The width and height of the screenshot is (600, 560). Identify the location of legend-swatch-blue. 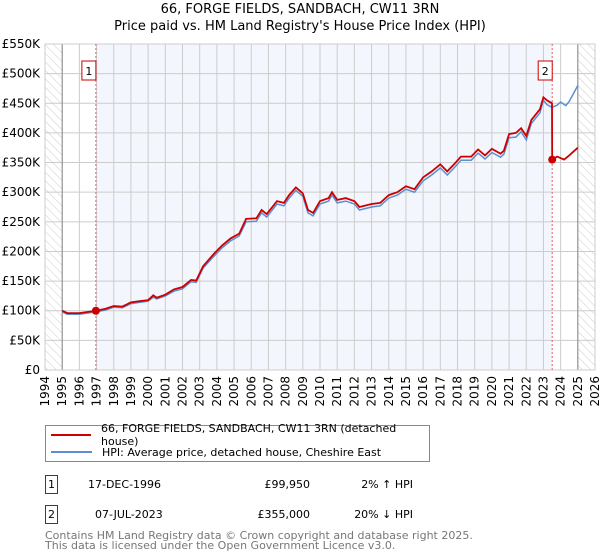
(71, 452).